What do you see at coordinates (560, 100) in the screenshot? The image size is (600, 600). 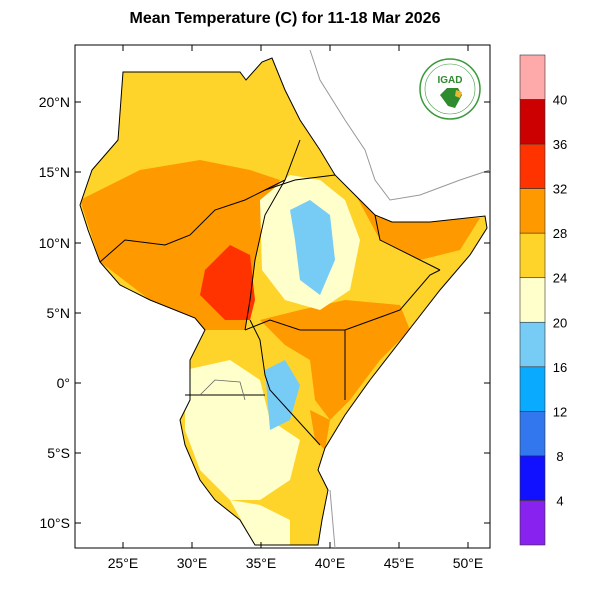 I see `colorbar-label: 40` at bounding box center [560, 100].